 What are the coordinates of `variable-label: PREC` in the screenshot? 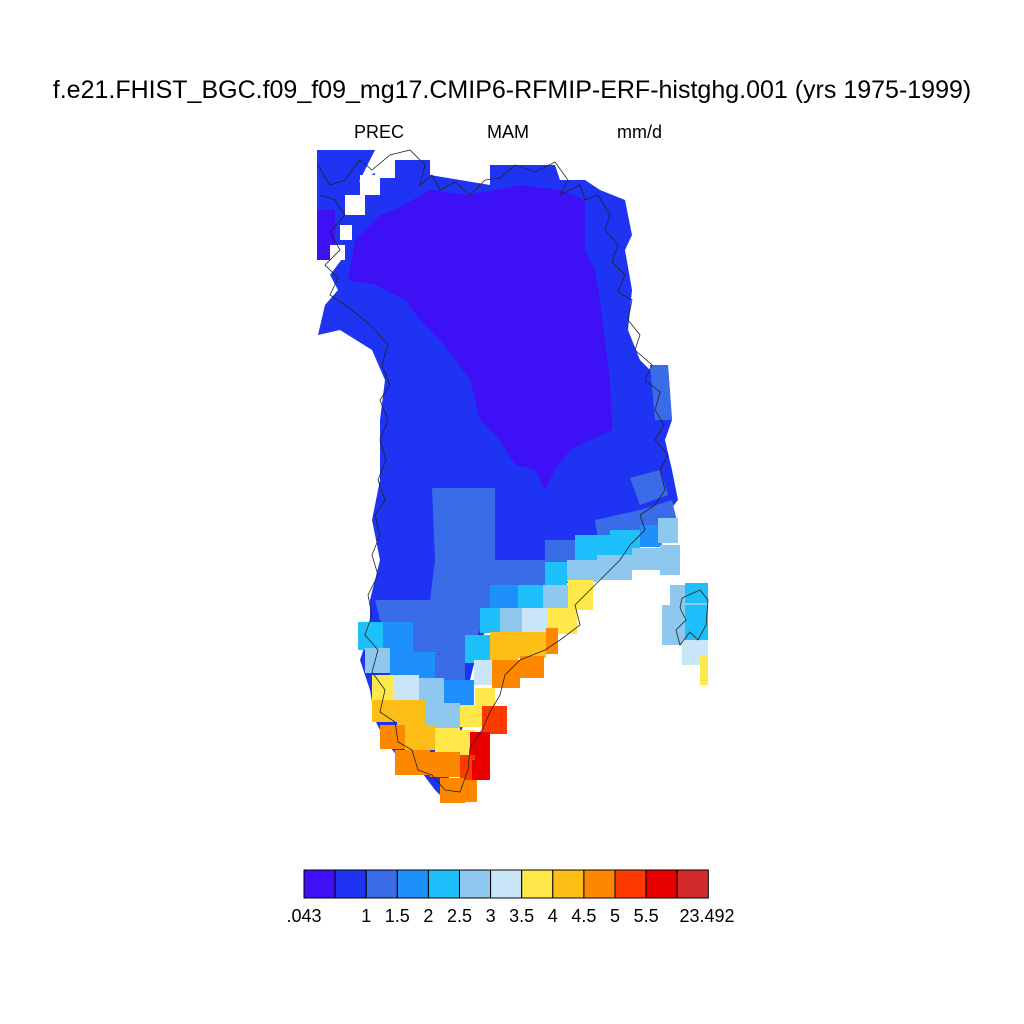 It's located at (379, 132).